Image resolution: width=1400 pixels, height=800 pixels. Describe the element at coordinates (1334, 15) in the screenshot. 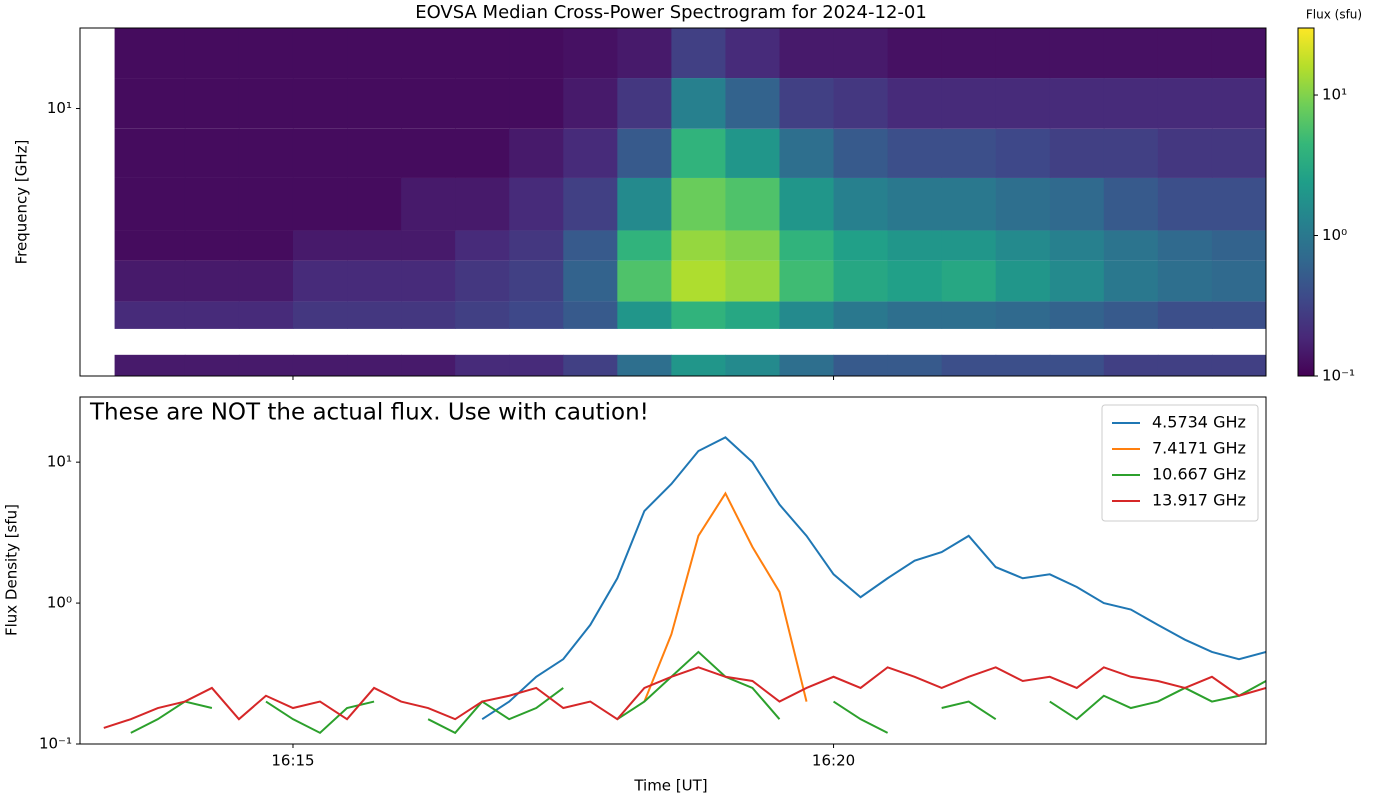

I see `colorbar-title: Flux (sfu)` at that location.